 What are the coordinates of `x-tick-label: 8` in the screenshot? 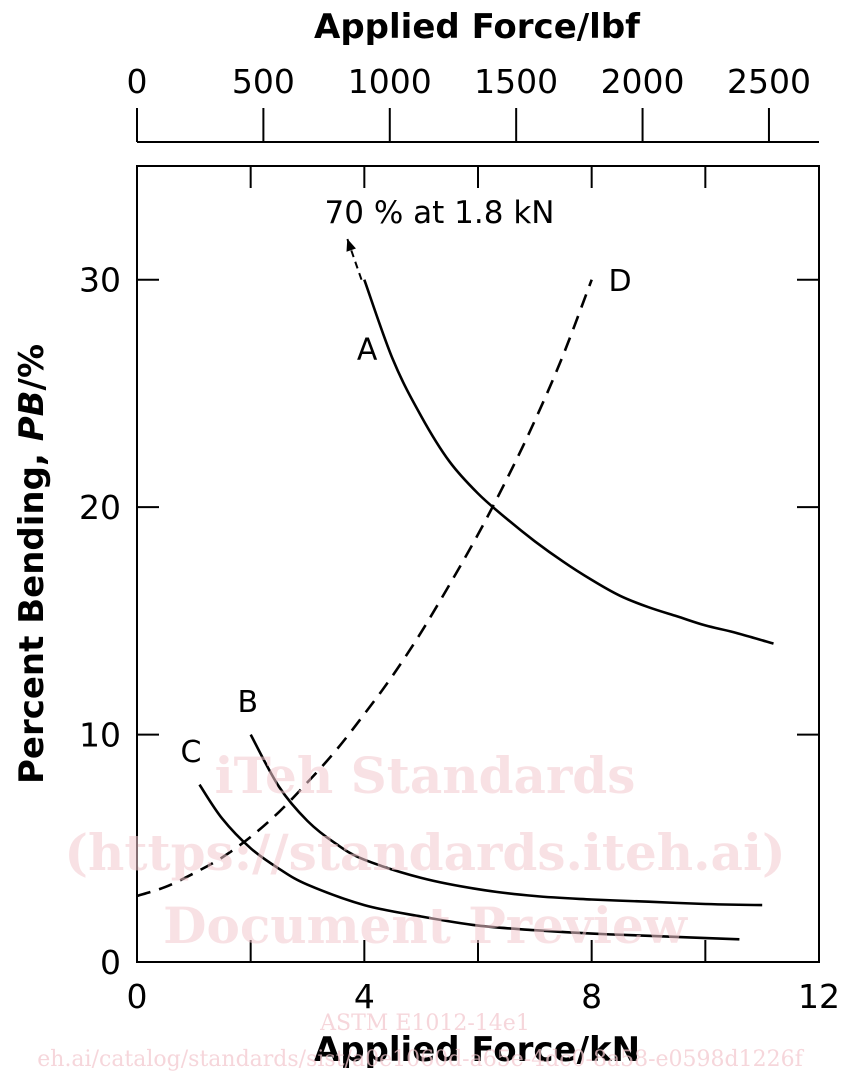 It's located at (591, 996).